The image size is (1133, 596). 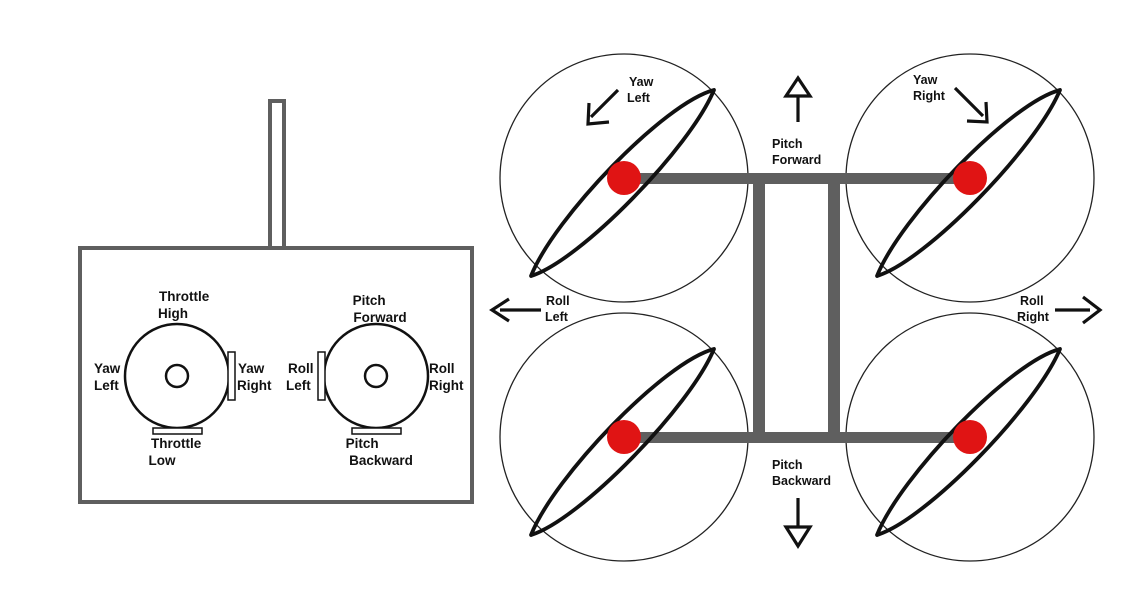 What do you see at coordinates (801, 473) in the screenshot?
I see `quad-label-pitch-backward: Pitch Backward` at bounding box center [801, 473].